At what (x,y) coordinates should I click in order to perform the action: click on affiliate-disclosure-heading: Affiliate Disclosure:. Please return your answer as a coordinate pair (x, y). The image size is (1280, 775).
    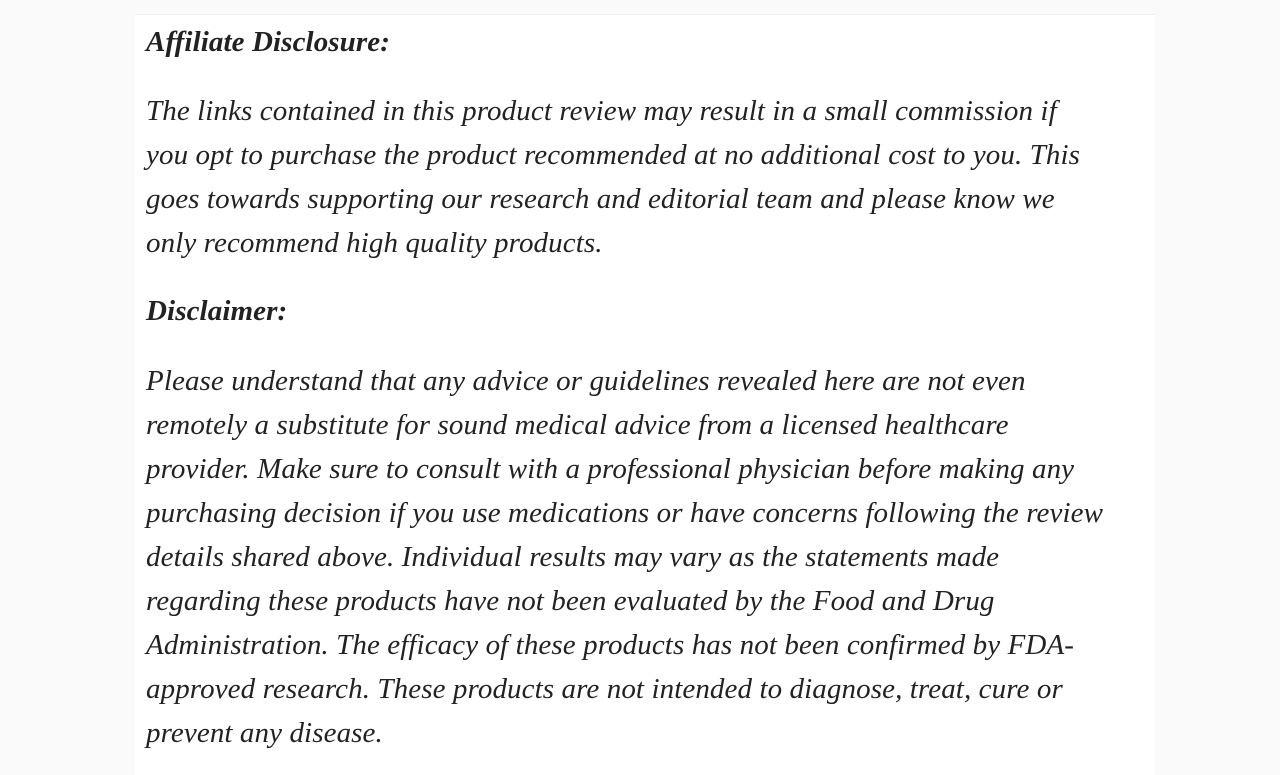
    Looking at the image, I should click on (268, 42).